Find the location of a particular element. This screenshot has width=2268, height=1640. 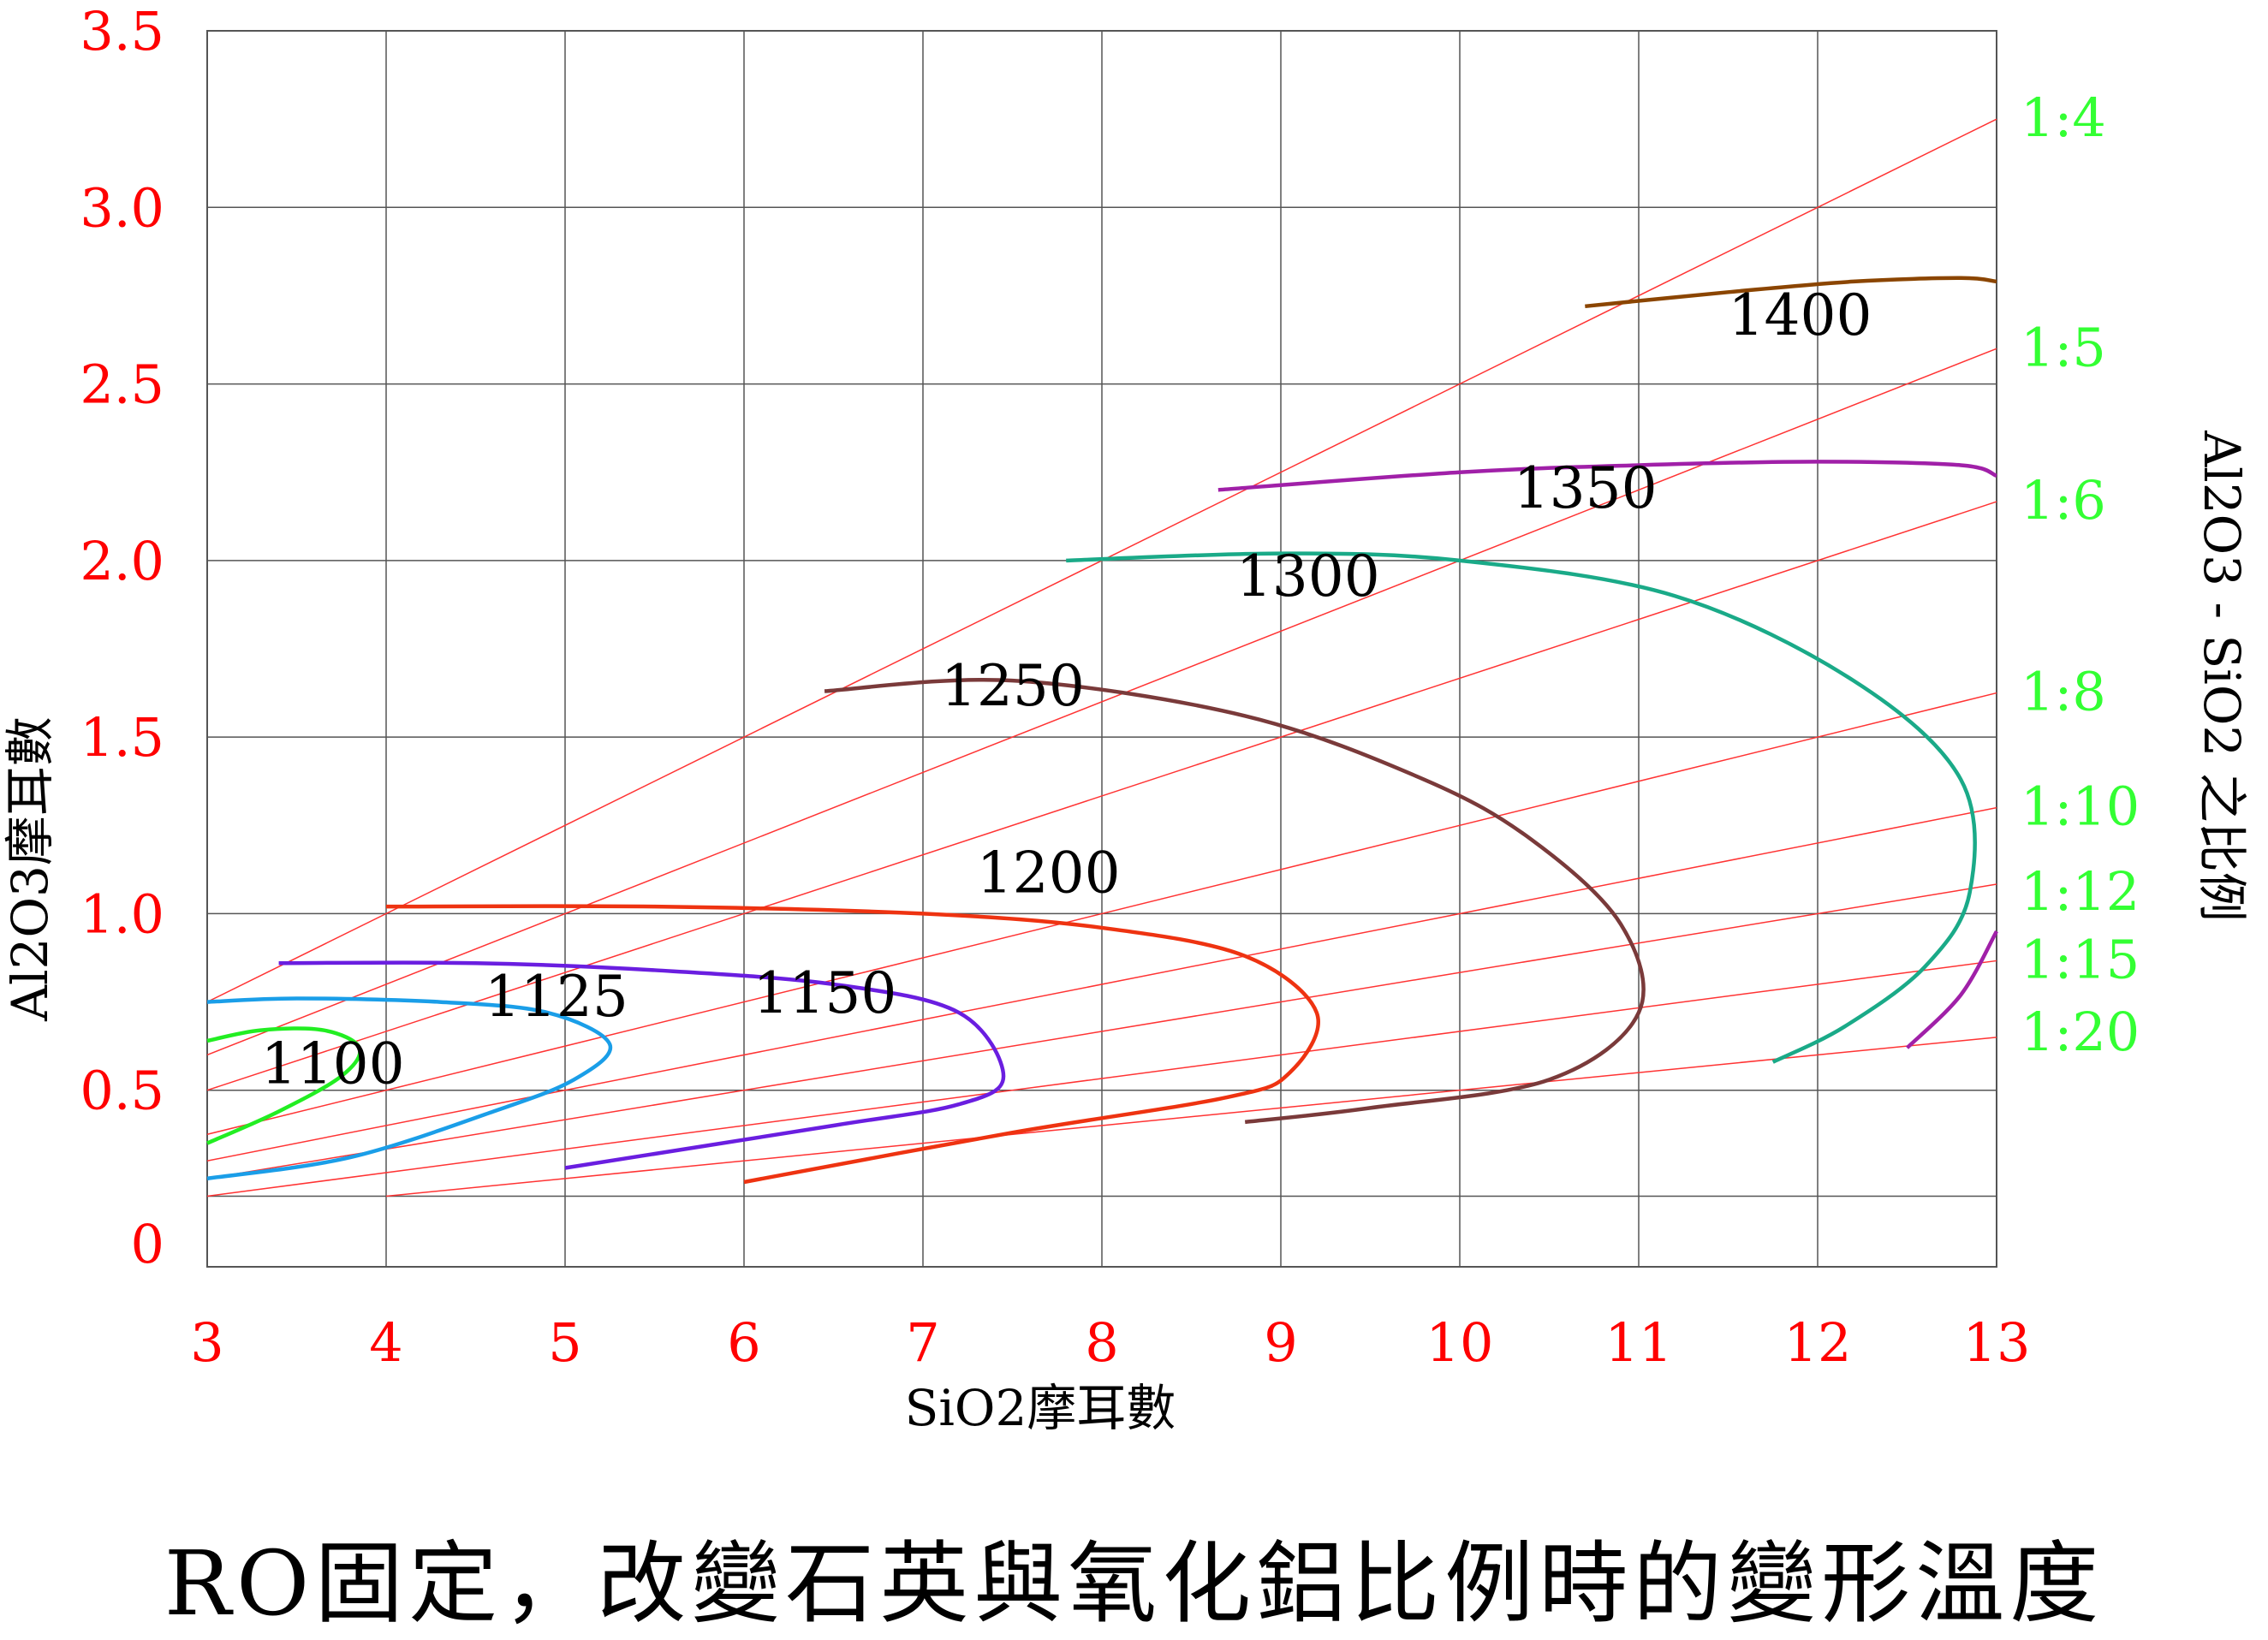

ratio-label: 1:15 is located at coordinates (2080, 959).